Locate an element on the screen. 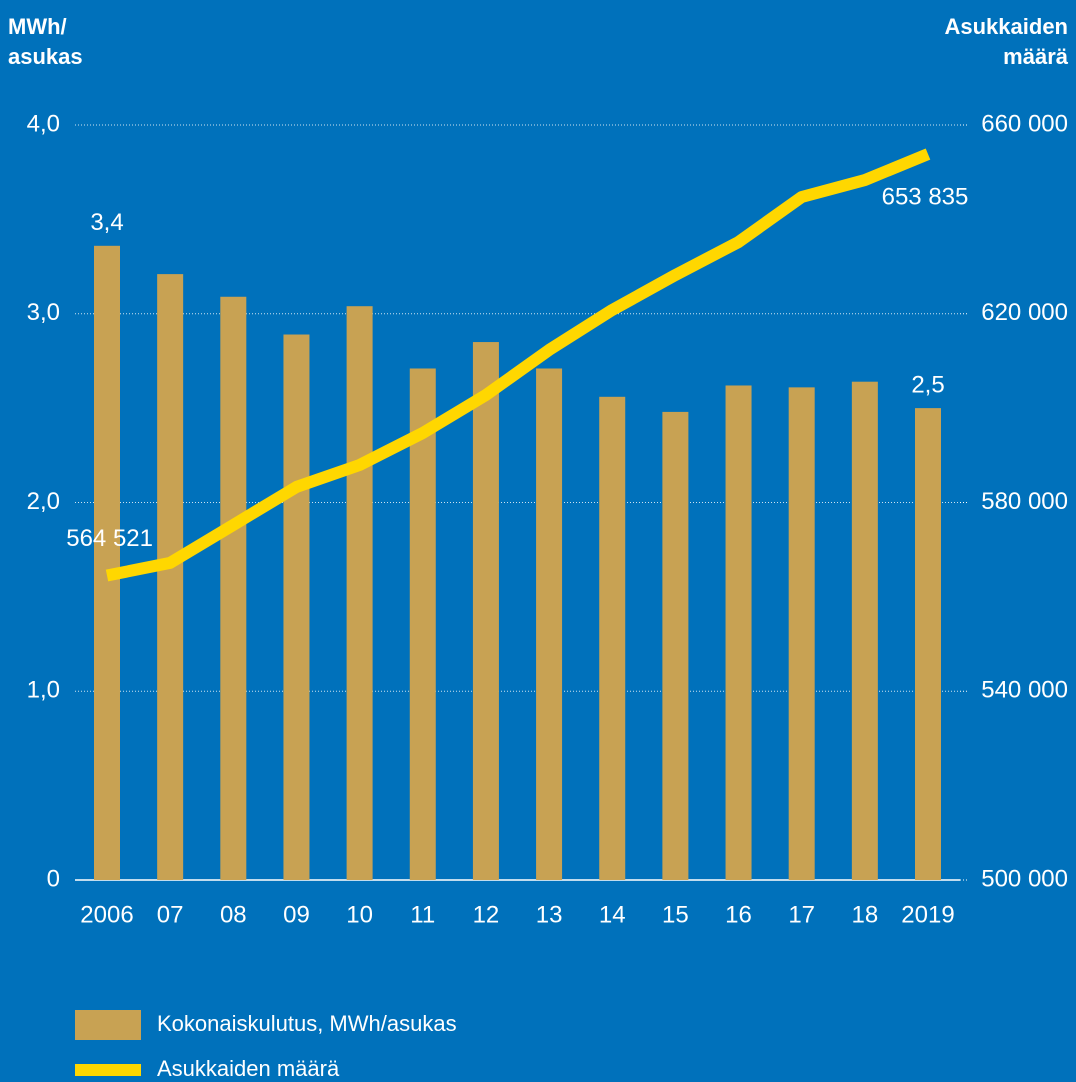  data-label: 564 521 is located at coordinates (109, 538).